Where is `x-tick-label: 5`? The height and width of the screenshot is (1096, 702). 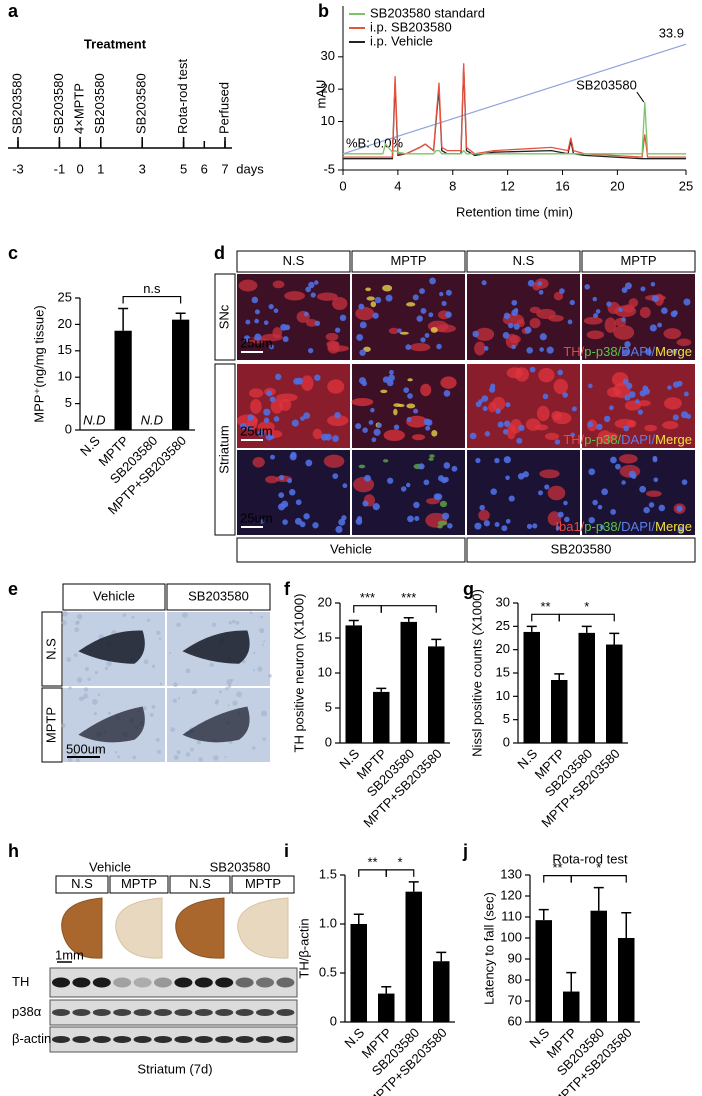
x-tick-label: 5 is located at coordinates (183, 168).